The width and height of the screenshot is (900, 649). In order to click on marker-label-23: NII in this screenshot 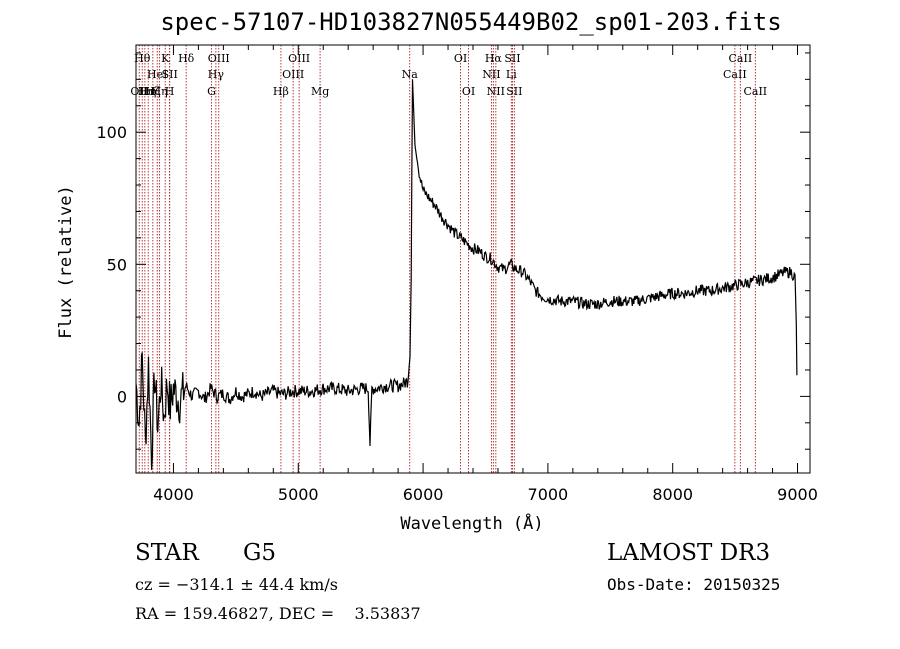, I will do `click(496, 91)`.